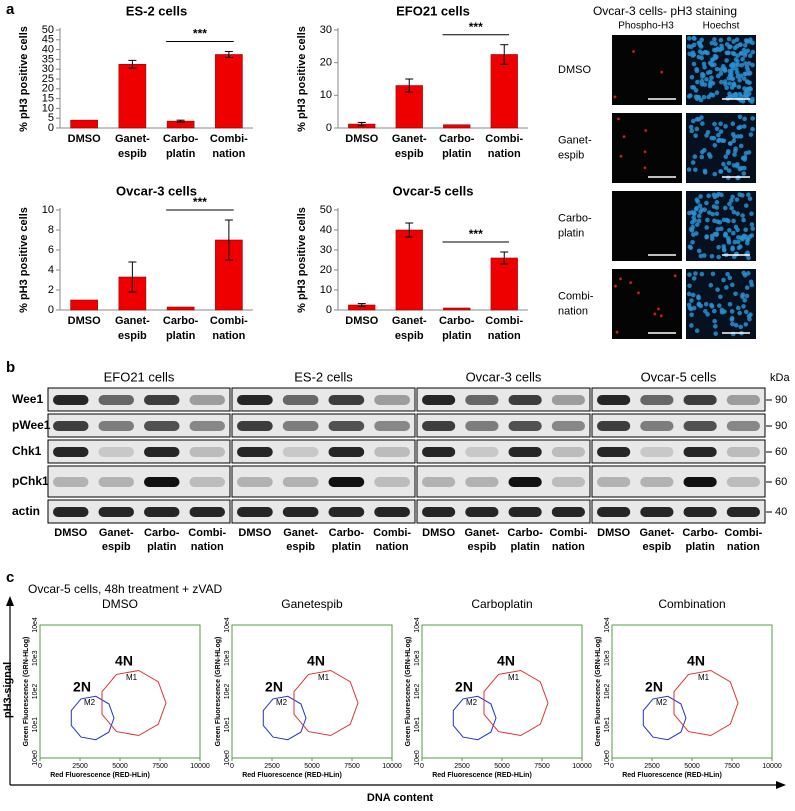  What do you see at coordinates (679, 376) in the screenshot?
I see `blot-title: Ovcar-5 cells` at bounding box center [679, 376].